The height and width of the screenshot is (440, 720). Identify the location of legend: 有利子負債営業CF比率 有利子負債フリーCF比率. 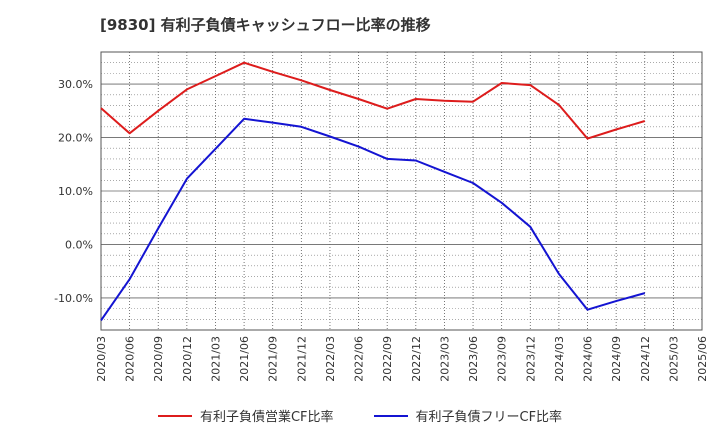
(360, 415).